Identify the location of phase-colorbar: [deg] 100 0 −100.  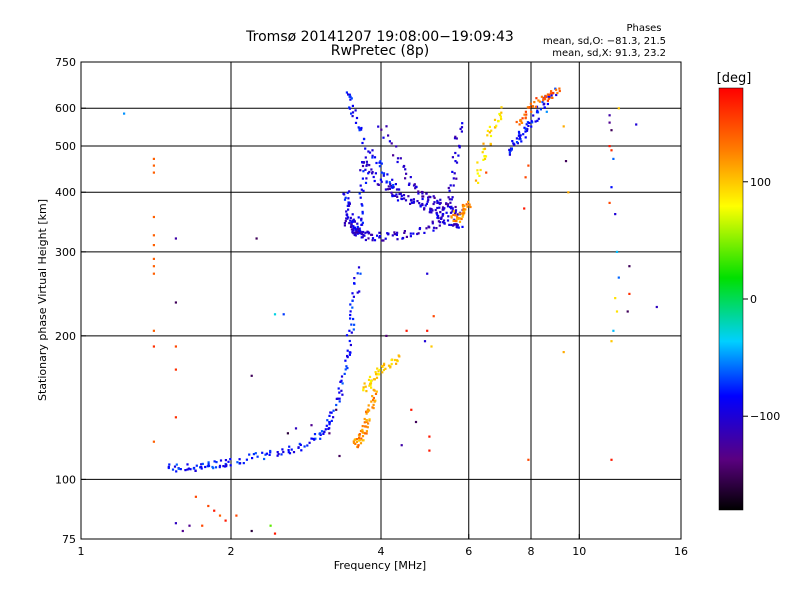
(748, 291).